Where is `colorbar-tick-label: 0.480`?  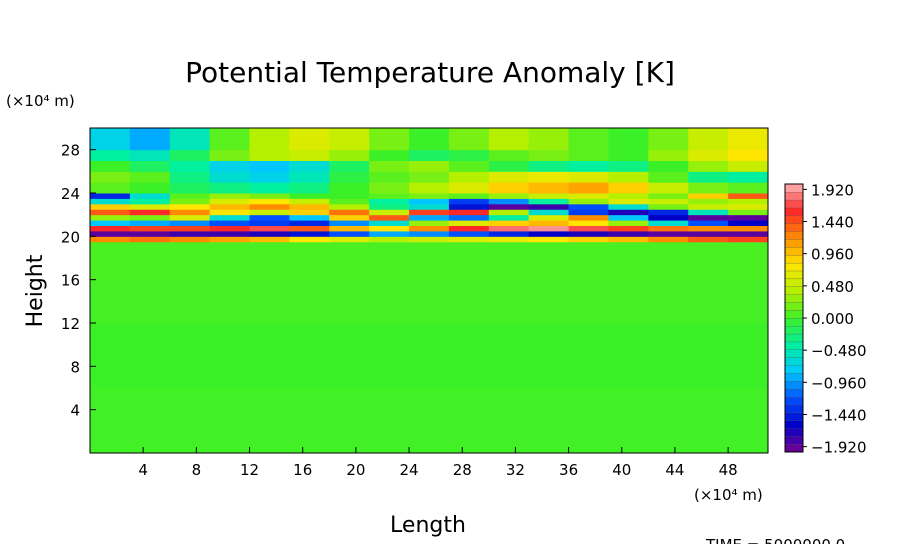 colorbar-tick-label: 0.480 is located at coordinates (832, 287).